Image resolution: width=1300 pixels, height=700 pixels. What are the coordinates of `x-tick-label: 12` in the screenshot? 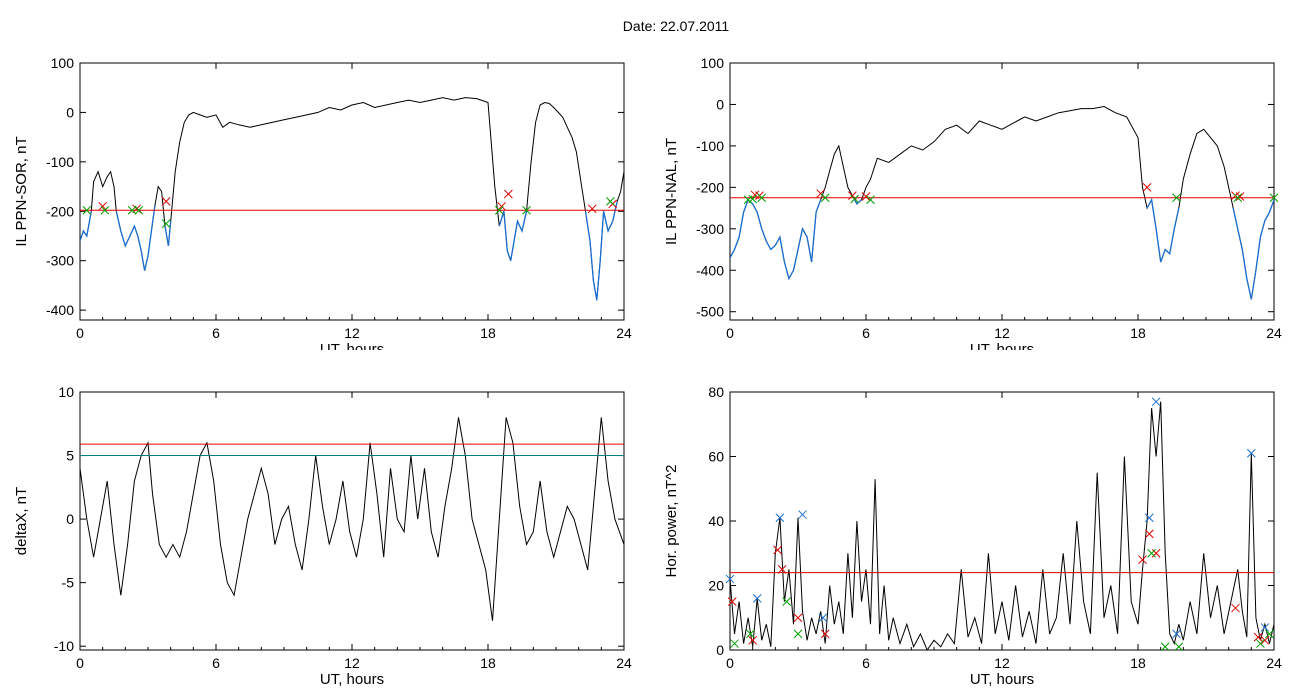 It's located at (352, 333).